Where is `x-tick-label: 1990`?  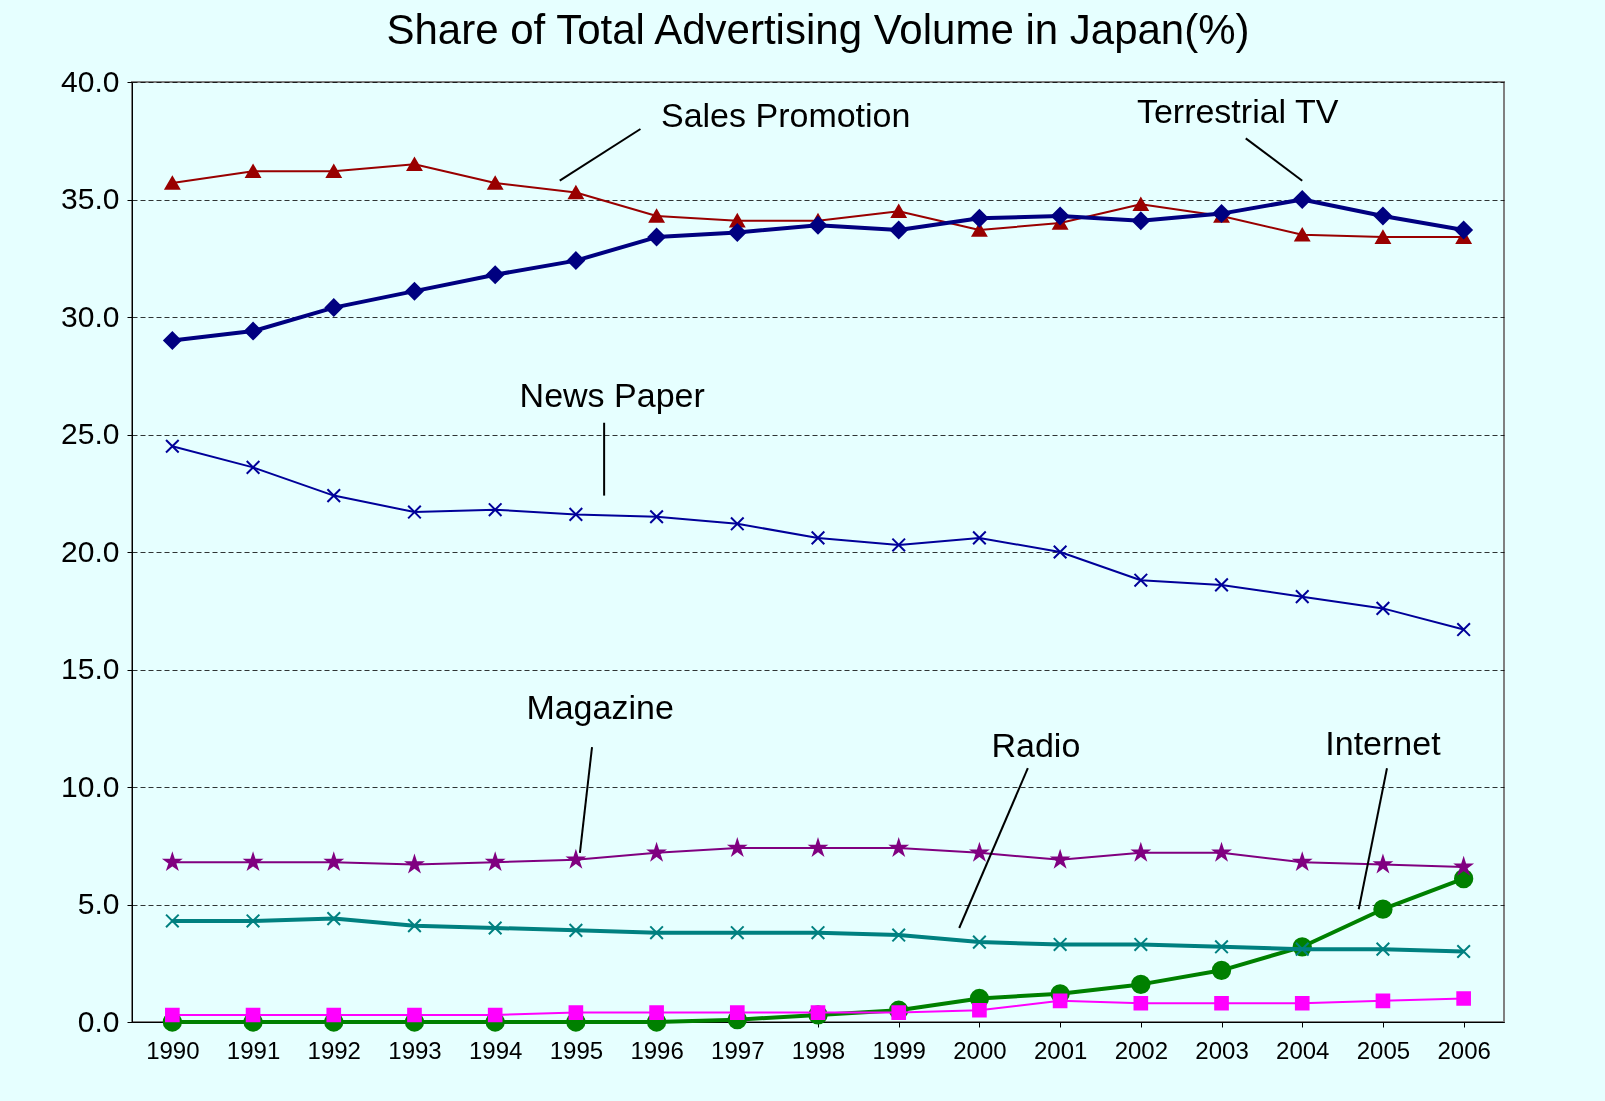 x-tick-label: 1990 is located at coordinates (173, 1050).